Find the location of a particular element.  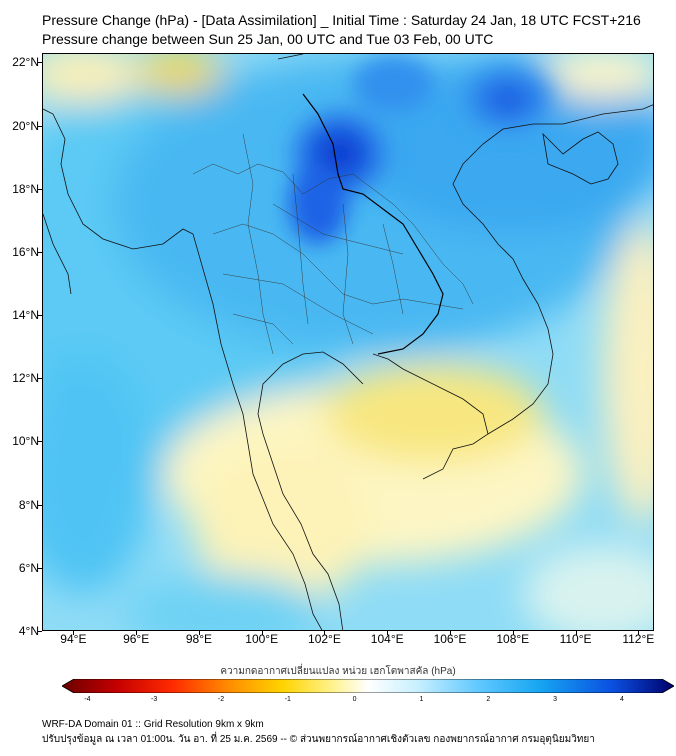

lon-tick-label: 104°E is located at coordinates (387, 639).